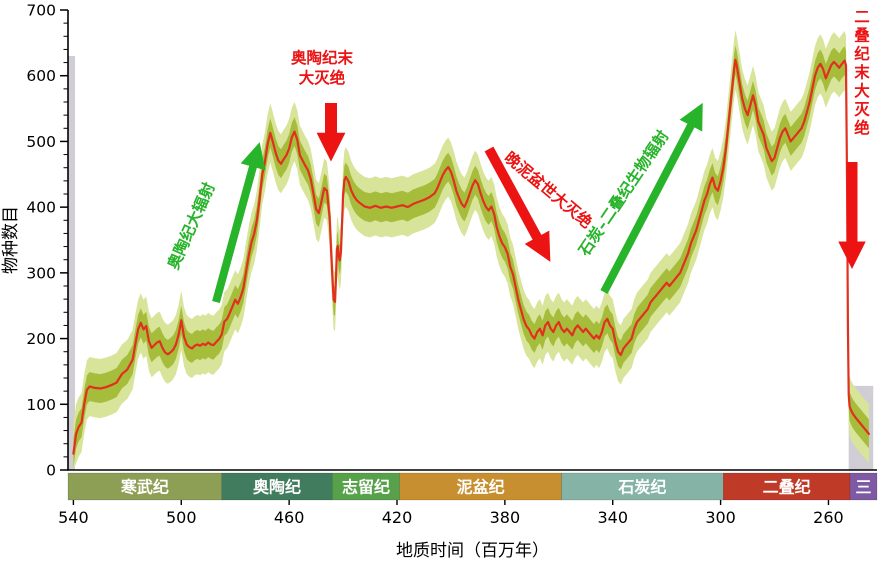 The height and width of the screenshot is (569, 881). I want to click on period-band-devonian, so click(480, 486).